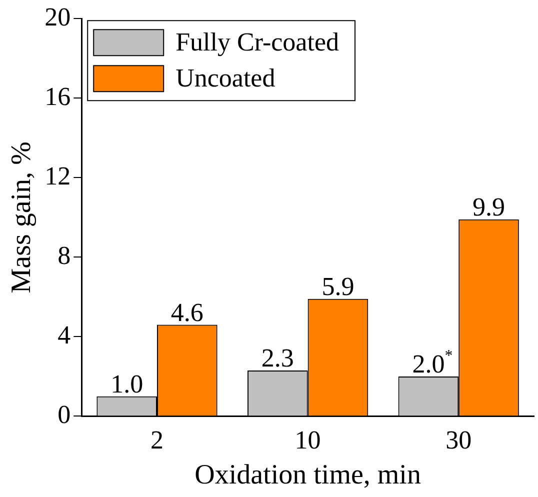 The height and width of the screenshot is (497, 538). Describe the element at coordinates (64, 415) in the screenshot. I see `y-tick-label: 0` at that location.